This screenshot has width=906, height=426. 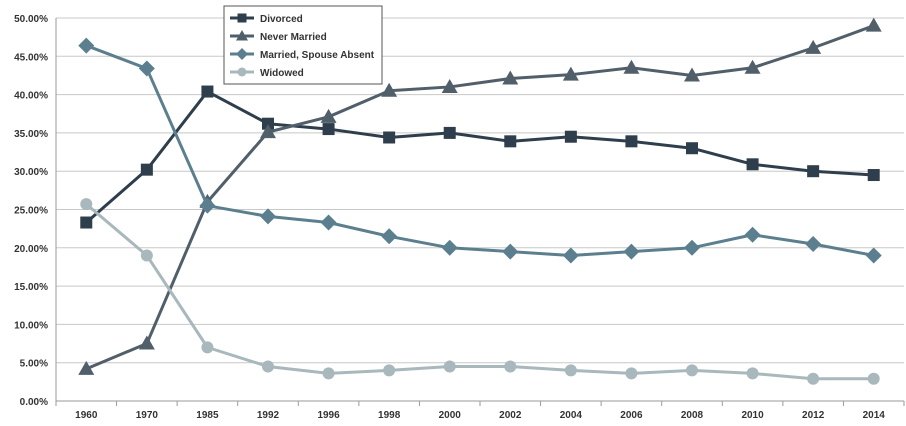 What do you see at coordinates (317, 55) in the screenshot?
I see `legend-label-married-spouse-absent: Married, Spouse Absent` at bounding box center [317, 55].